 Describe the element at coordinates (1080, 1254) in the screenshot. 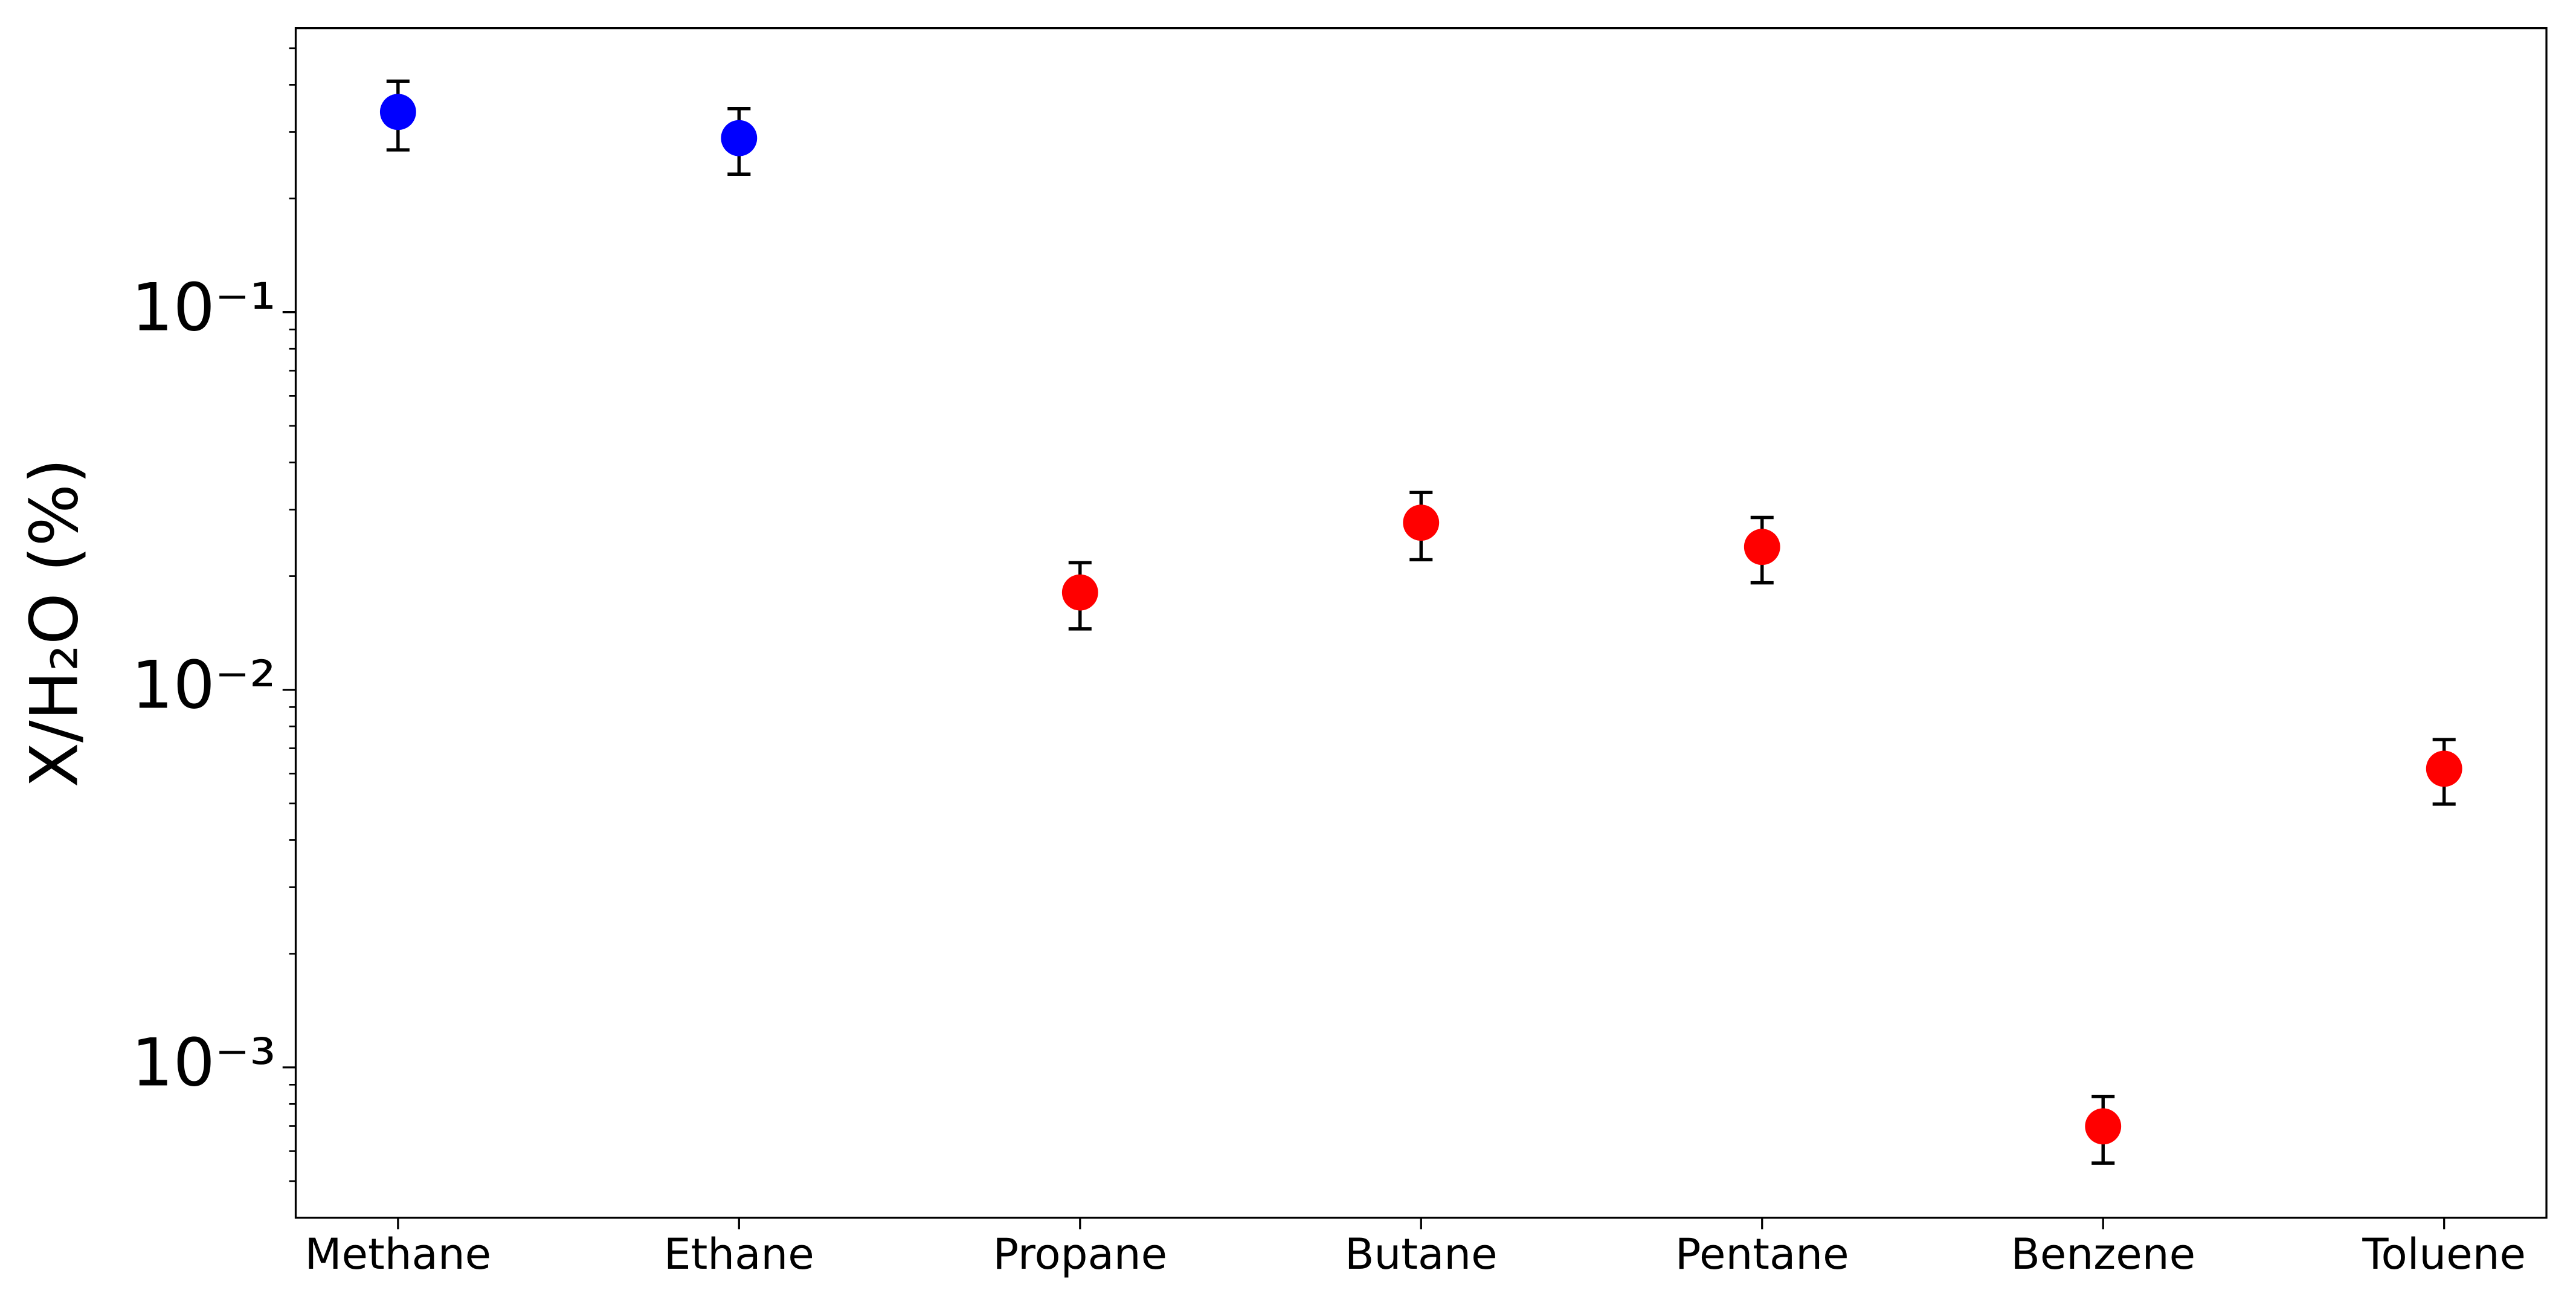

I see `x-tick-label: Propane` at that location.